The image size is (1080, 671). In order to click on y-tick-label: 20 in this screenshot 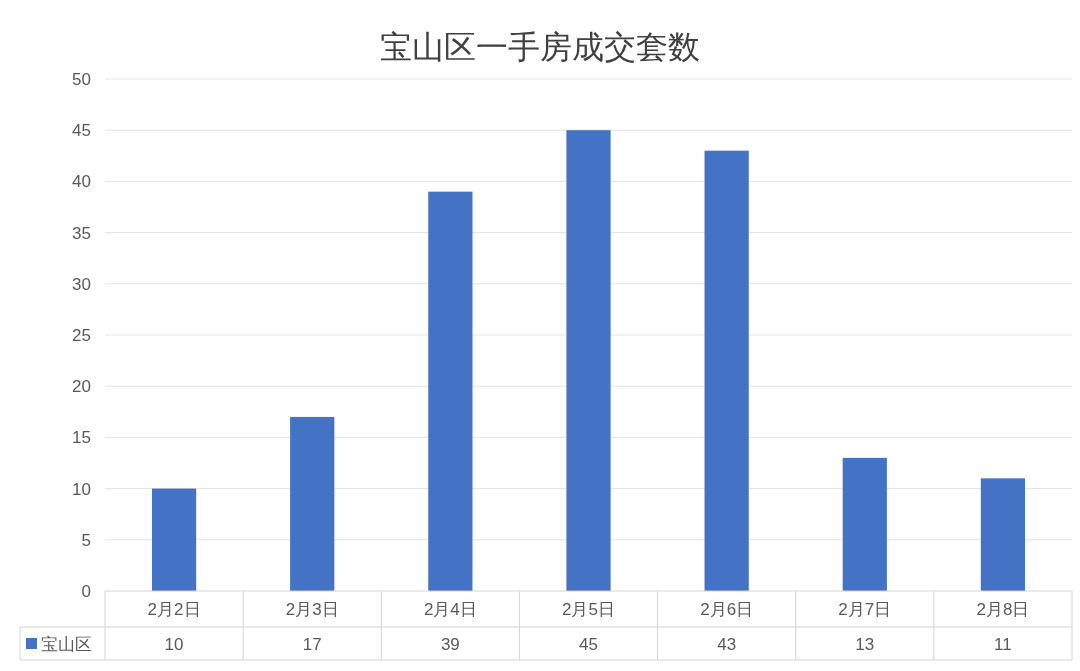, I will do `click(81, 387)`.